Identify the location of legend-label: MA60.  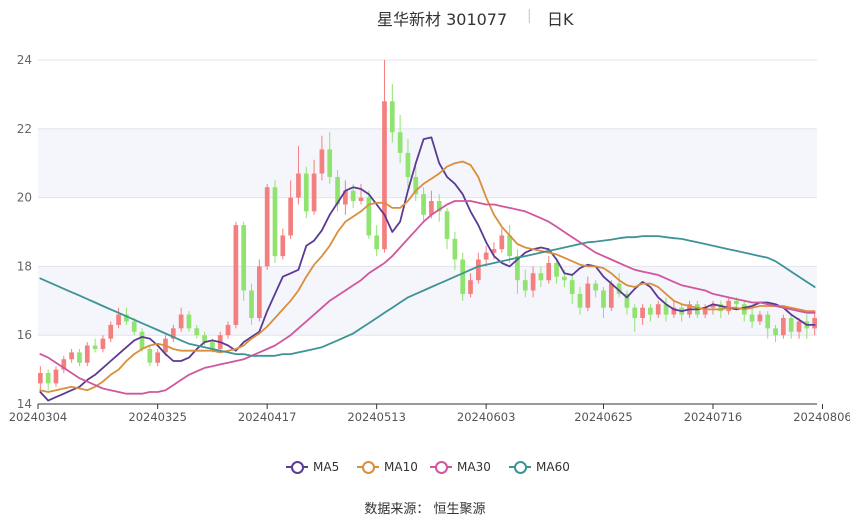
(553, 467).